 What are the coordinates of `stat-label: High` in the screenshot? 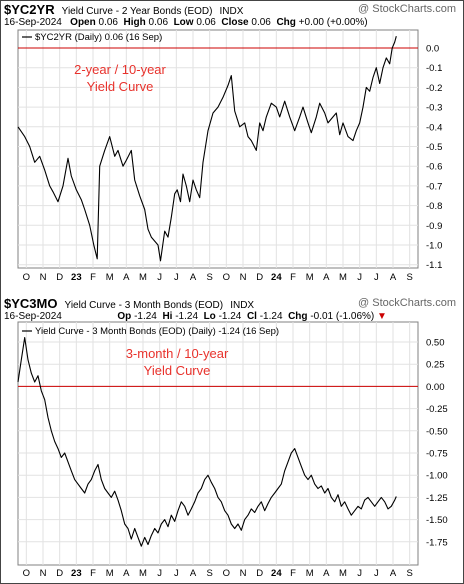 It's located at (134, 22).